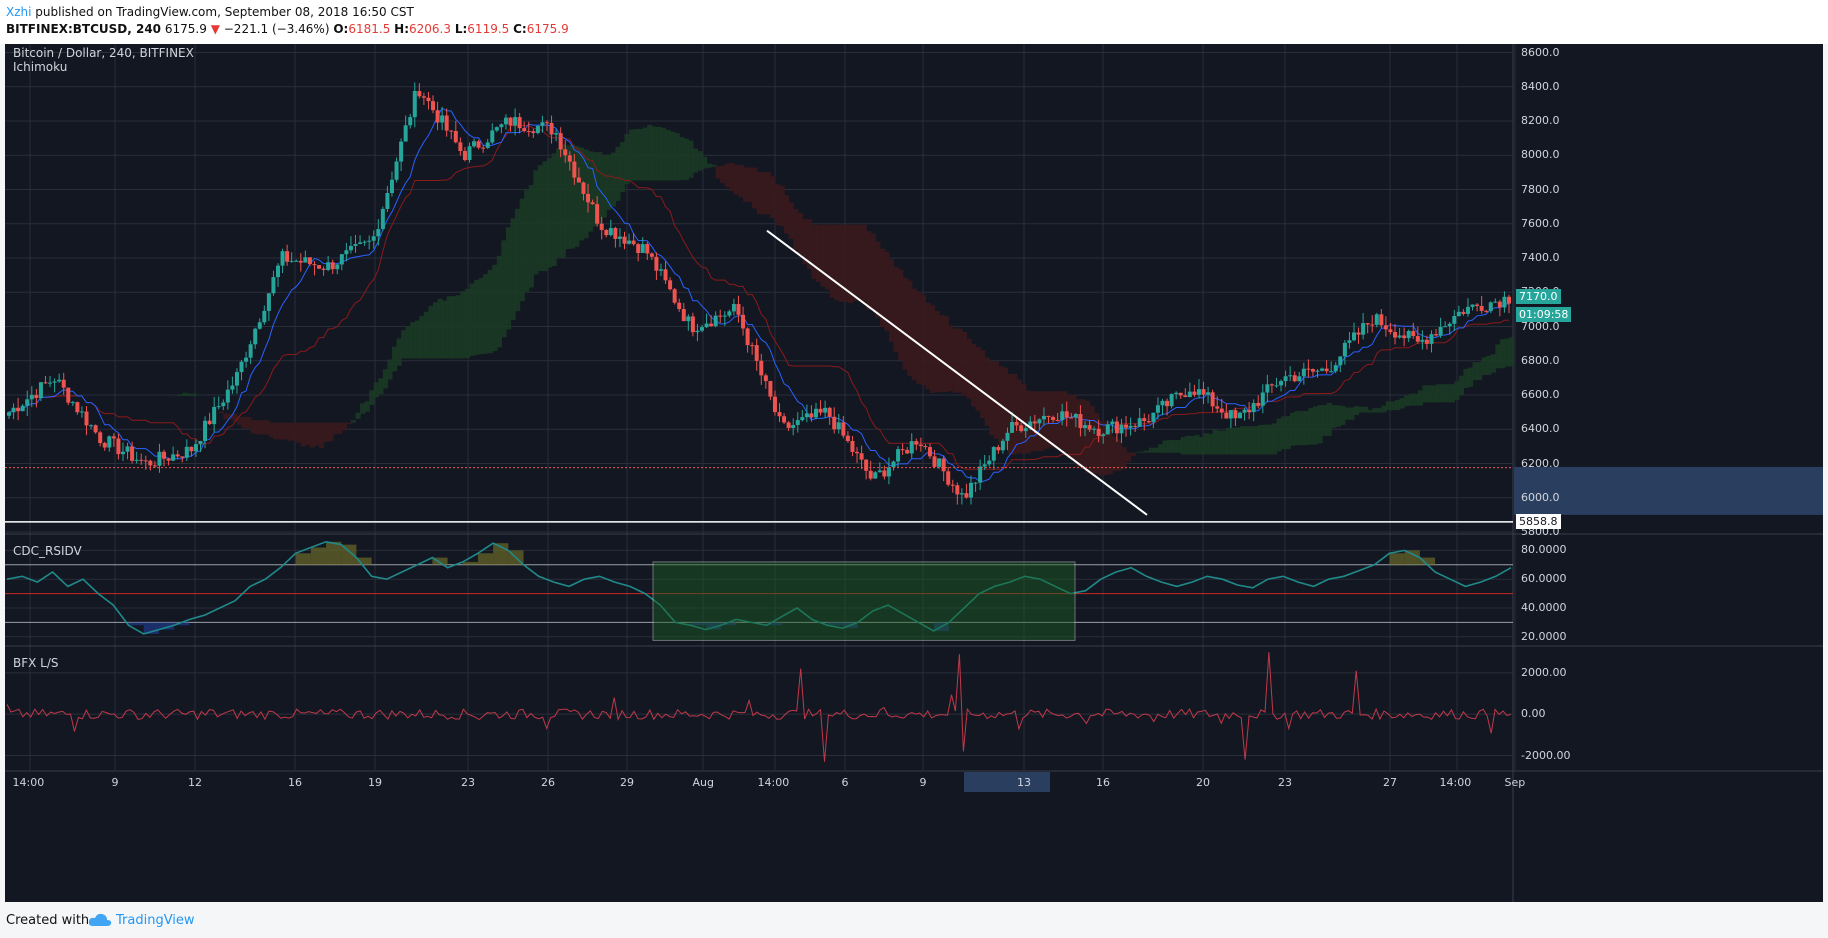 This screenshot has width=1828, height=938. What do you see at coordinates (430, 29) in the screenshot?
I see `high-value: 6206.3` at bounding box center [430, 29].